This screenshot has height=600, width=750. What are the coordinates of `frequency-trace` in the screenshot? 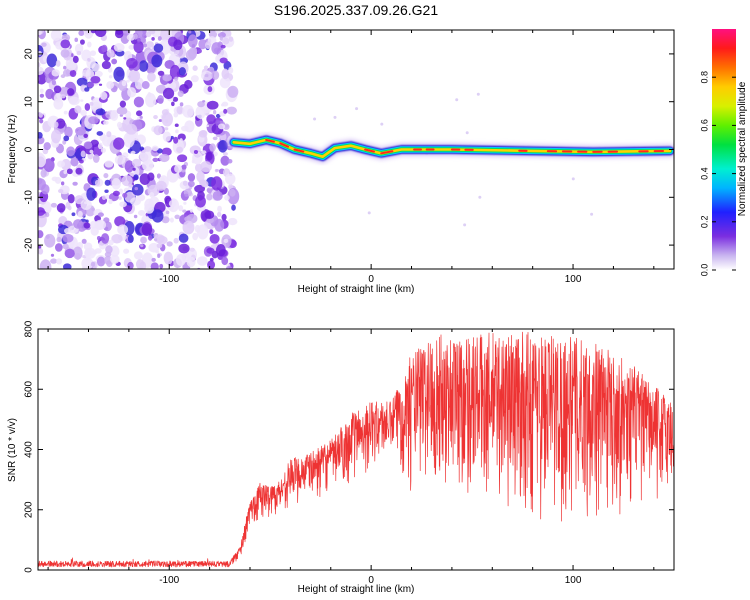 It's located at (450, 148).